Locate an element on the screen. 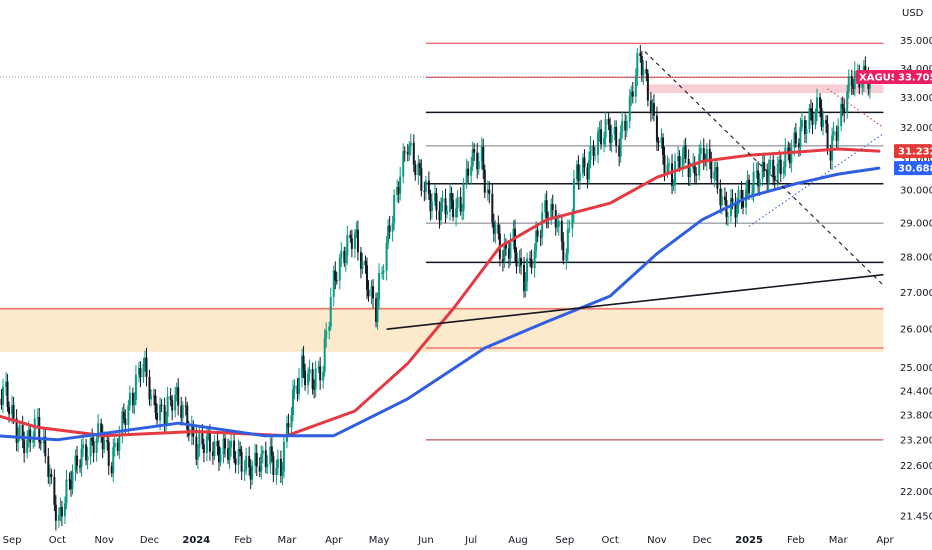 The width and height of the screenshot is (932, 550). y-tick-label: 24.400 is located at coordinates (916, 391).